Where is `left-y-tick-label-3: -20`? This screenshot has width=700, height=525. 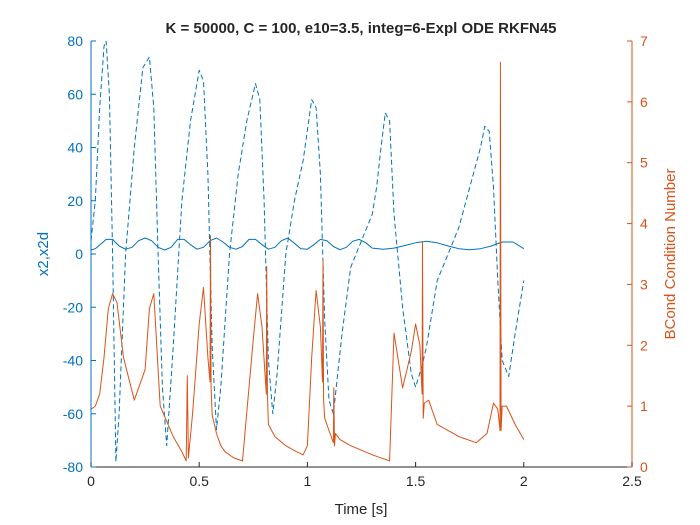 left-y-tick-label-3: -20 is located at coordinates (73, 307).